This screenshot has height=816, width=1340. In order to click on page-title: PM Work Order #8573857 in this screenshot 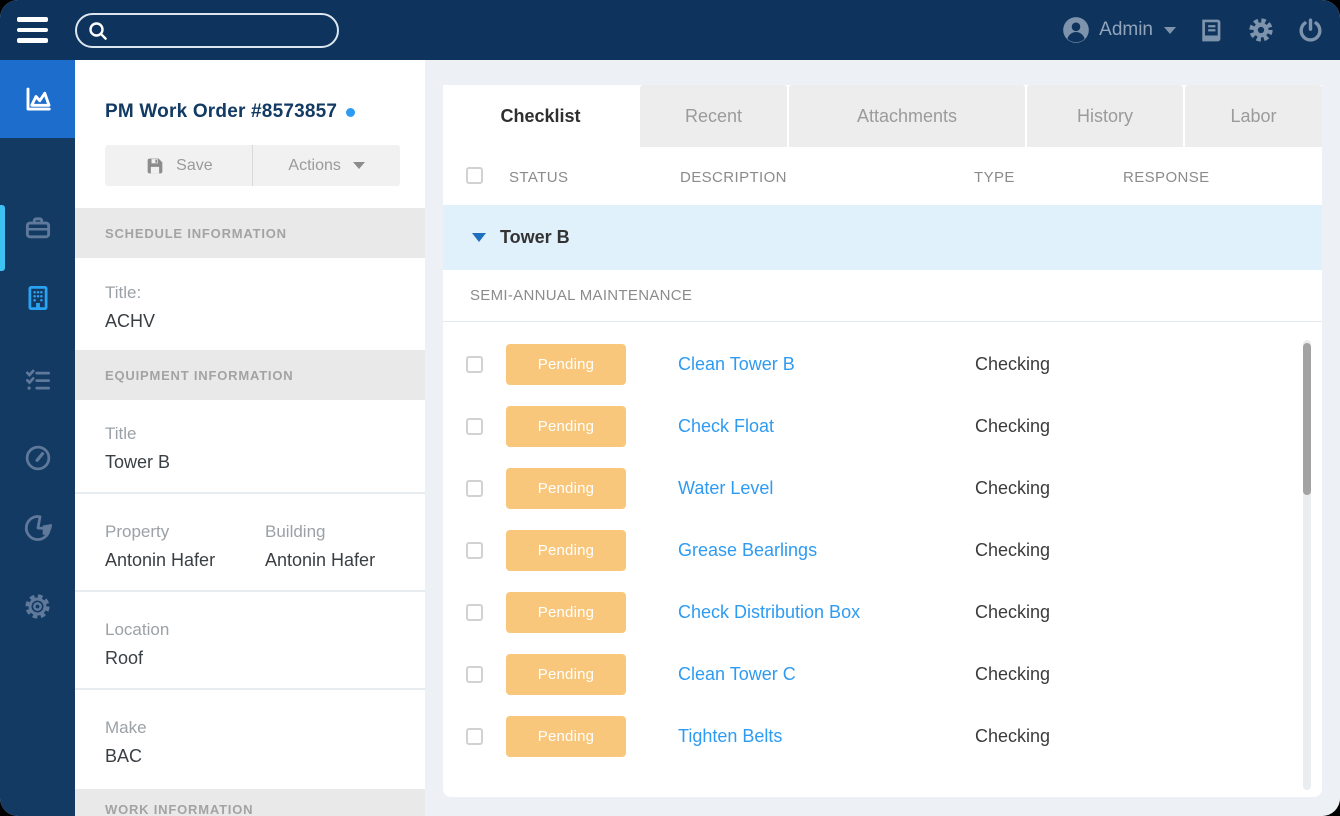, I will do `click(230, 112)`.